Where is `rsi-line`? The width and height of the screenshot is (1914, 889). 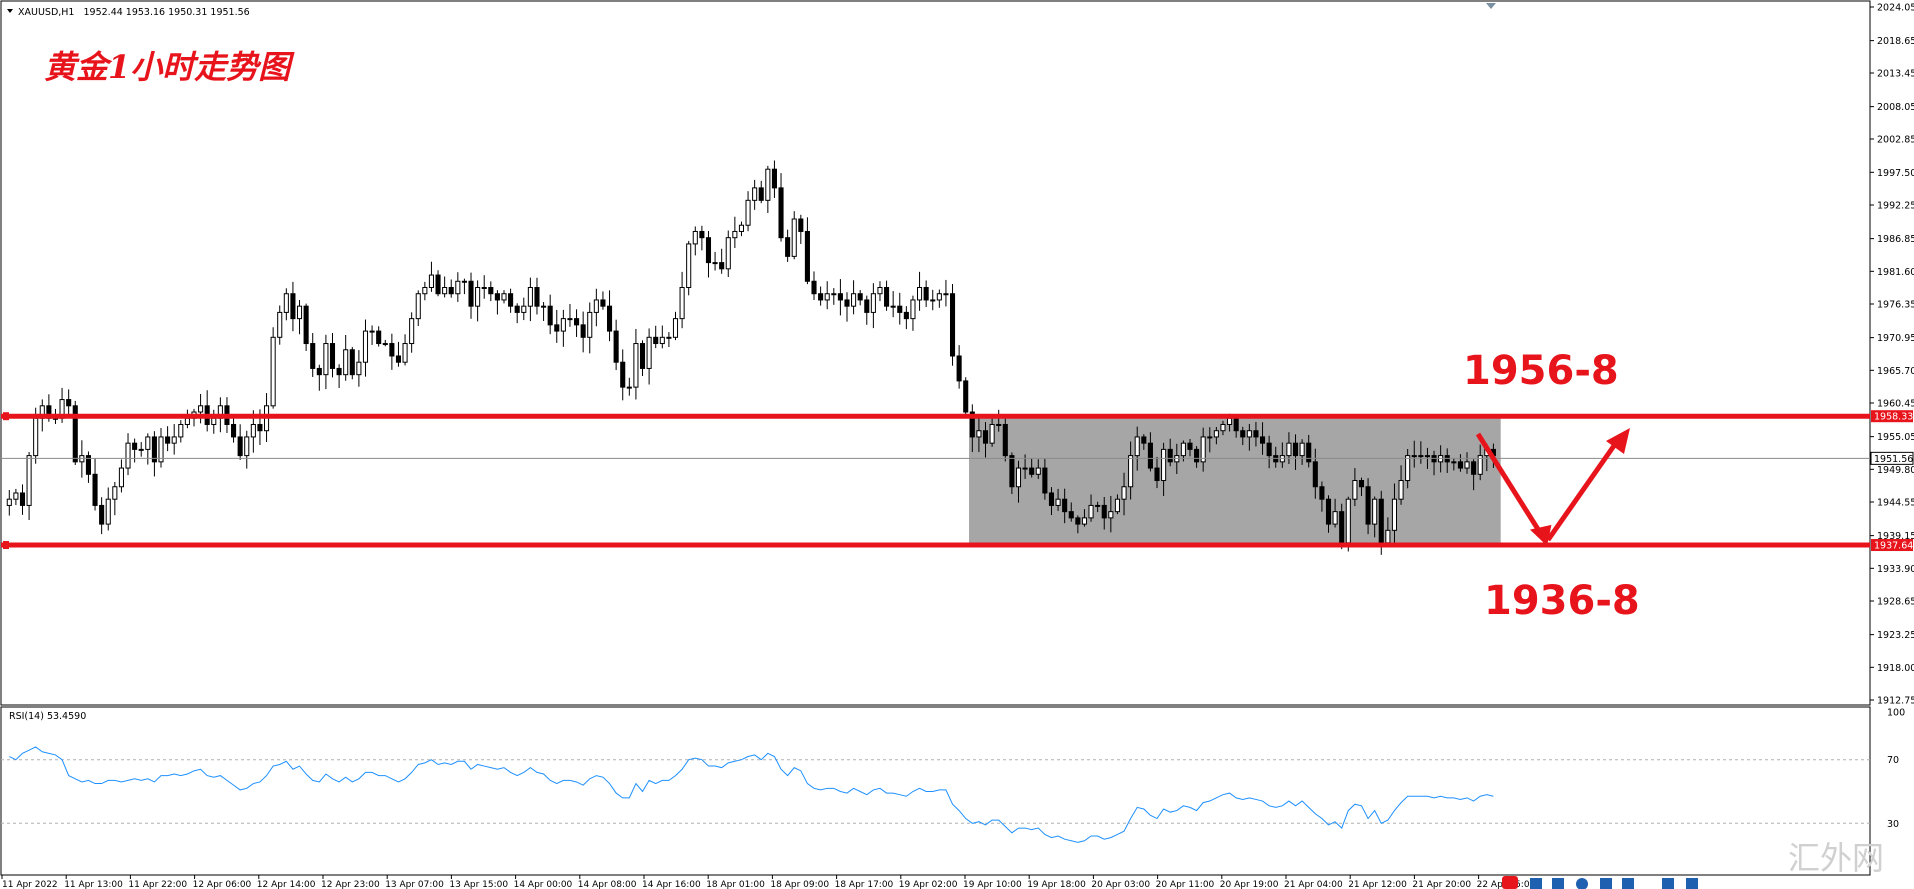 rsi-line is located at coordinates (751, 794).